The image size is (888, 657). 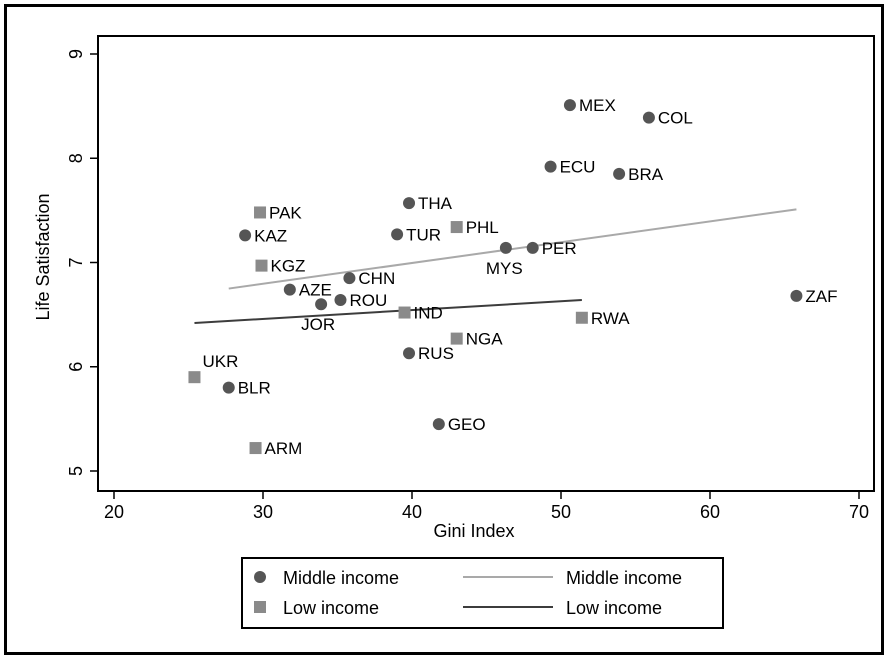 What do you see at coordinates (435, 203) in the screenshot?
I see `point-label-tha: THA` at bounding box center [435, 203].